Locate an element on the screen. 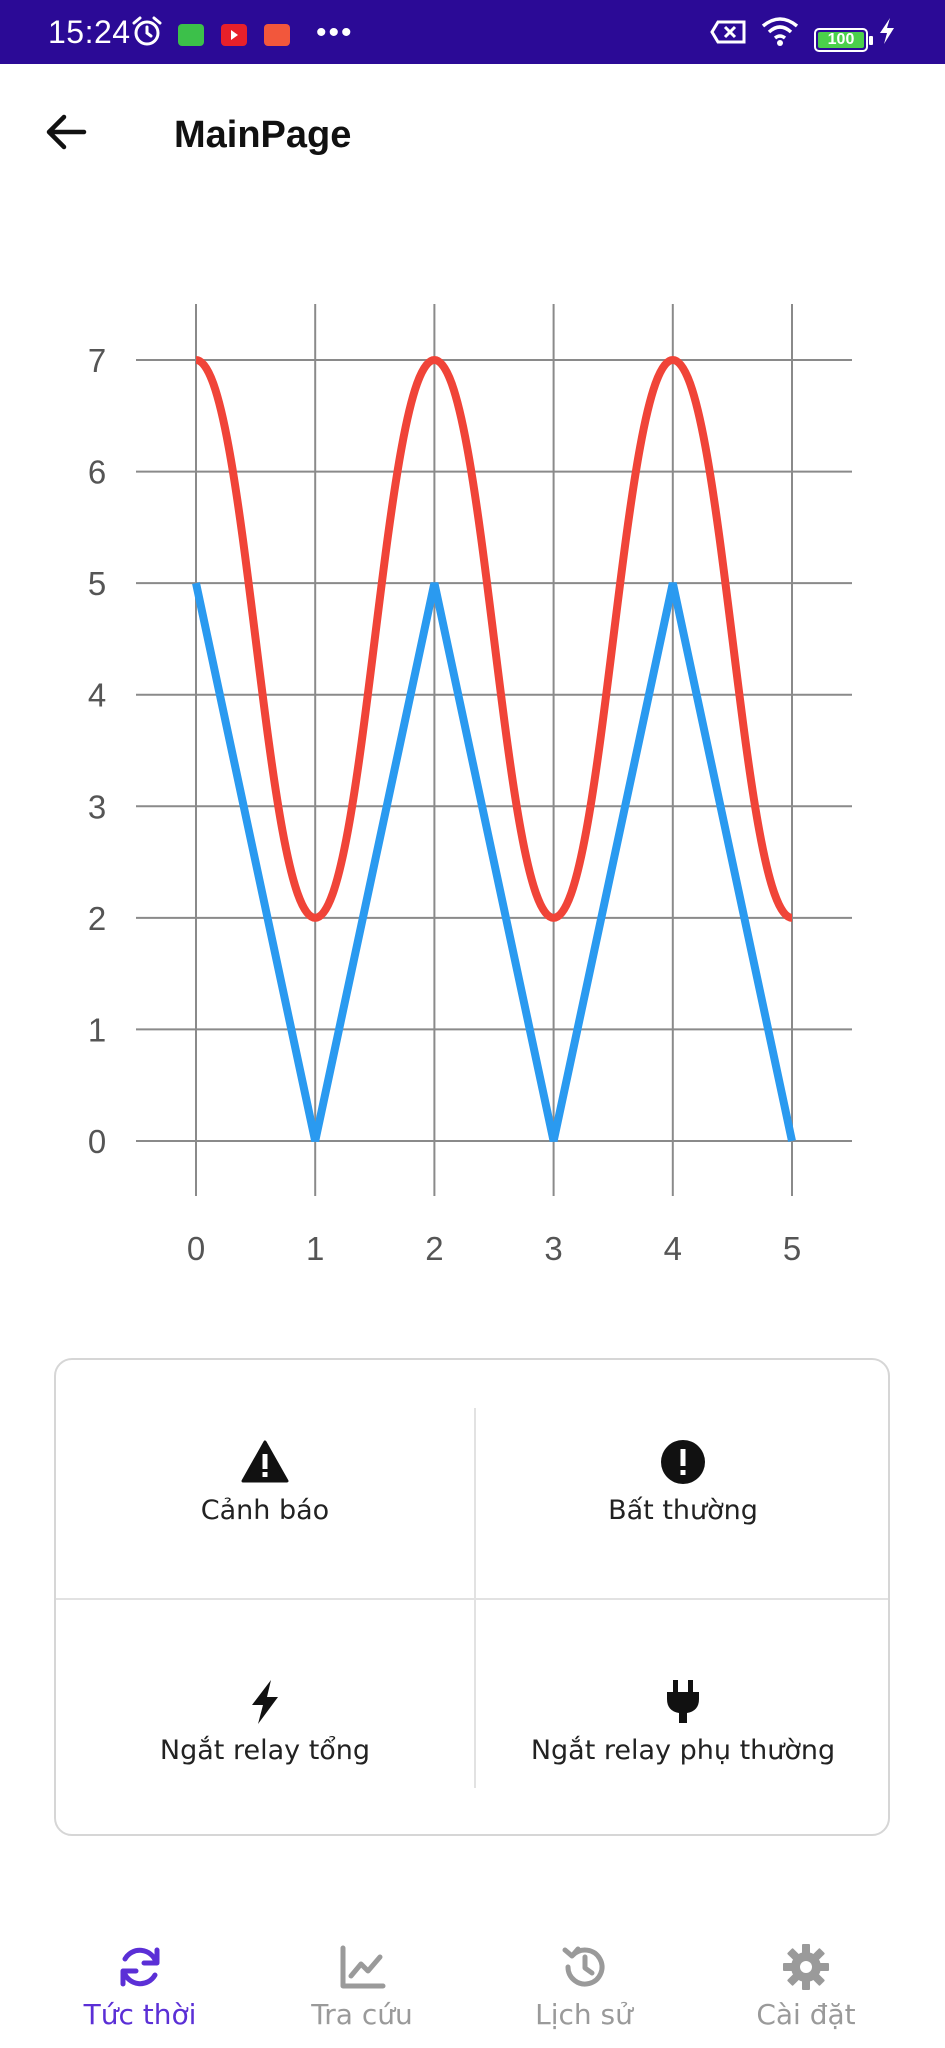 The width and height of the screenshot is (945, 2048). wifi-icon is located at coordinates (780, 31).